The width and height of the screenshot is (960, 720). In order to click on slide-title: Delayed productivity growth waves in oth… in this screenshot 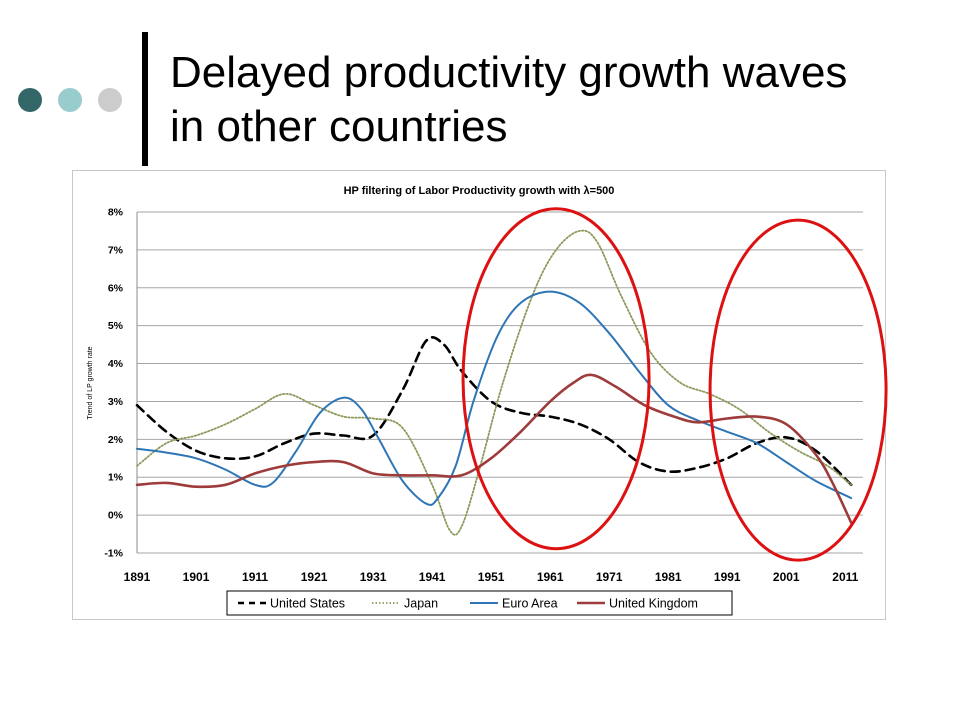, I will do `click(555, 100)`.